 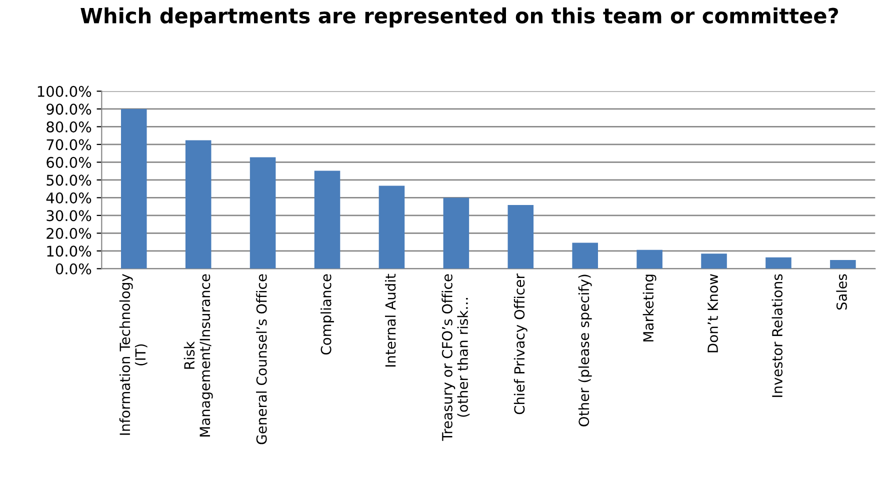 What do you see at coordinates (69, 216) in the screenshot?
I see `y-tick-label: 30.0%` at bounding box center [69, 216].